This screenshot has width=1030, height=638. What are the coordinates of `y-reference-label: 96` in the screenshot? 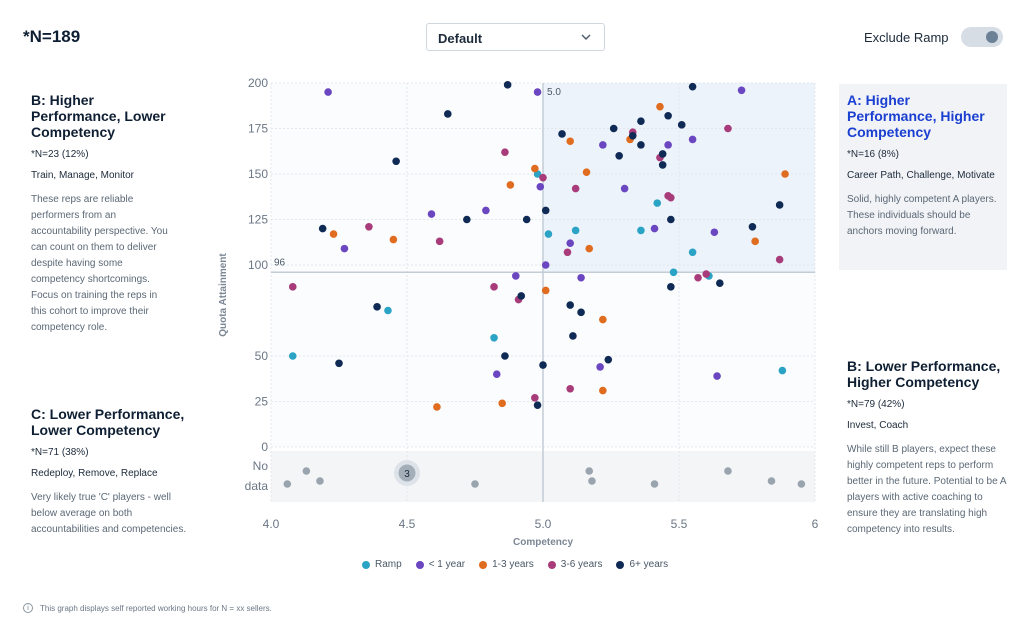 It's located at (280, 262).